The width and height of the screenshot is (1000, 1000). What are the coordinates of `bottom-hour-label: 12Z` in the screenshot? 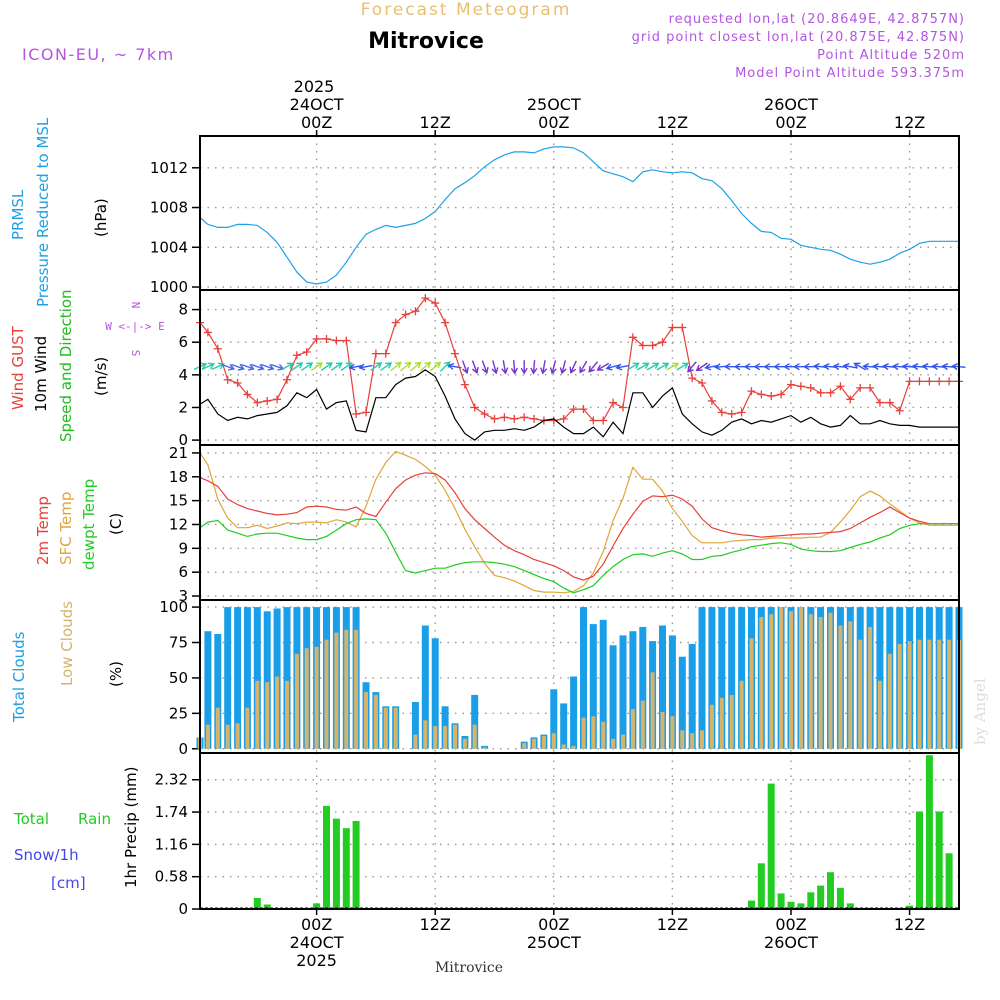 It's located at (435, 924).